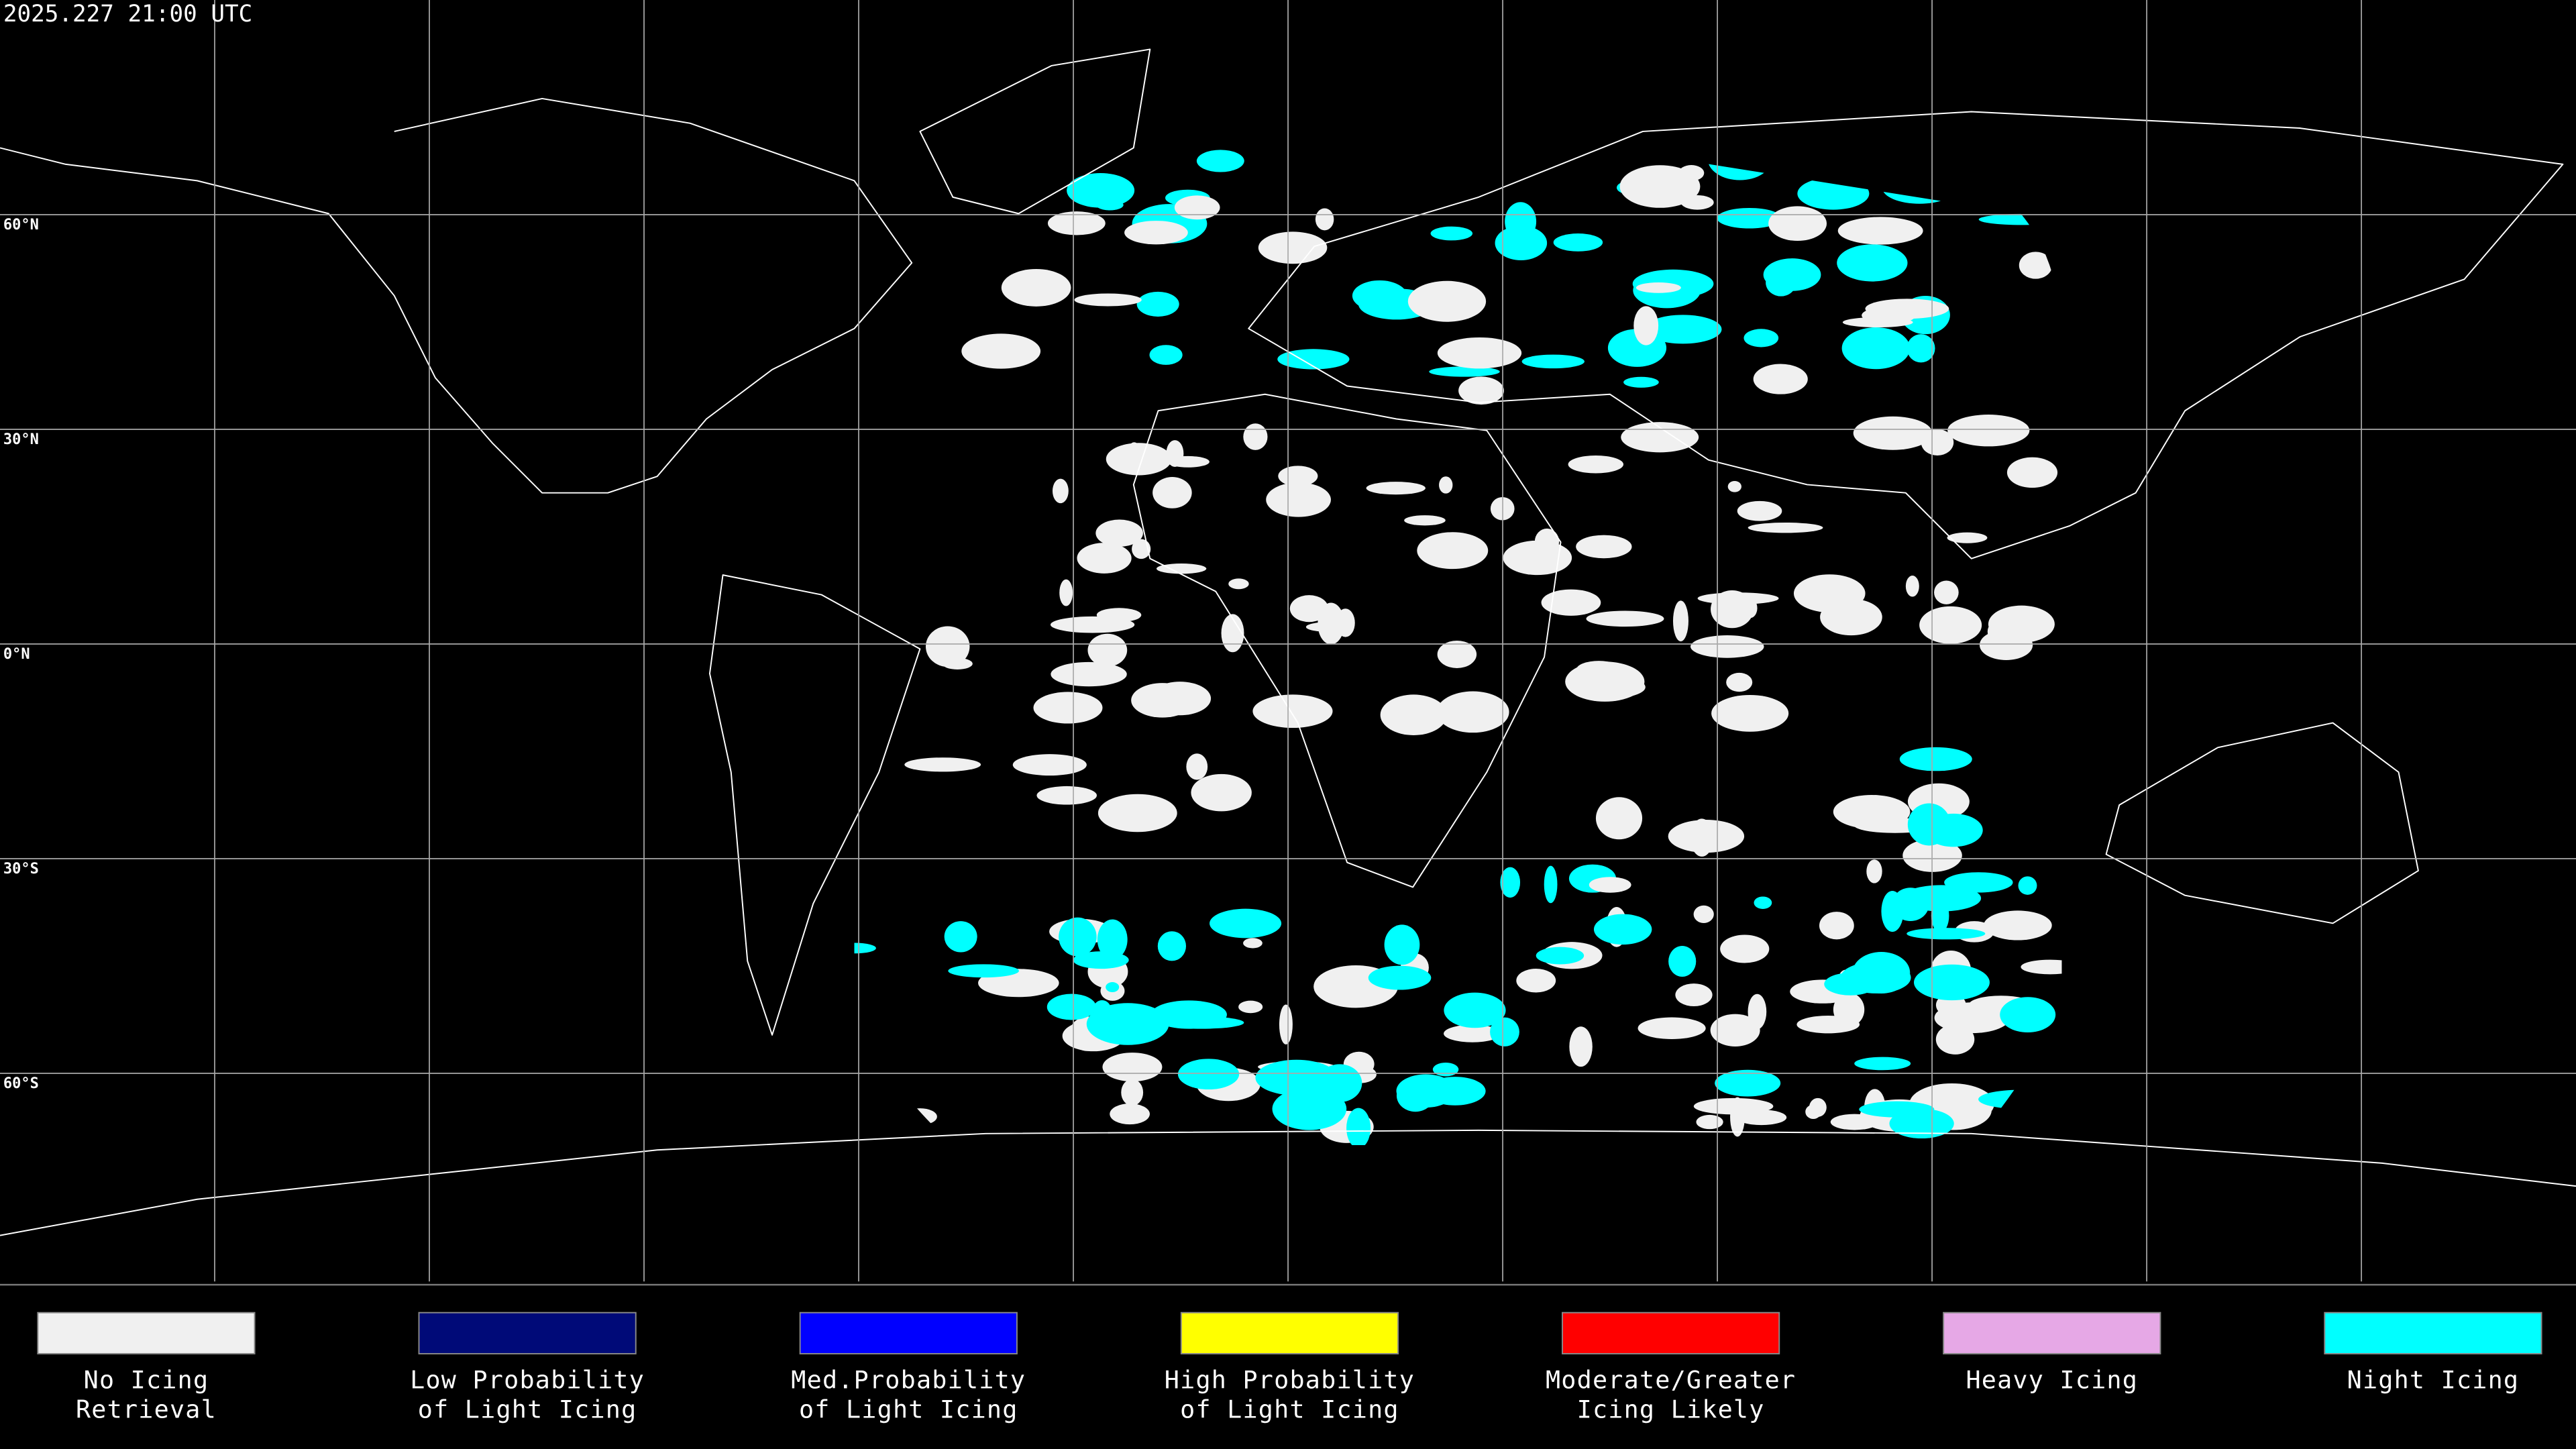 The width and height of the screenshot is (2576, 1449). I want to click on legend-label: No Icing, so click(146, 1379).